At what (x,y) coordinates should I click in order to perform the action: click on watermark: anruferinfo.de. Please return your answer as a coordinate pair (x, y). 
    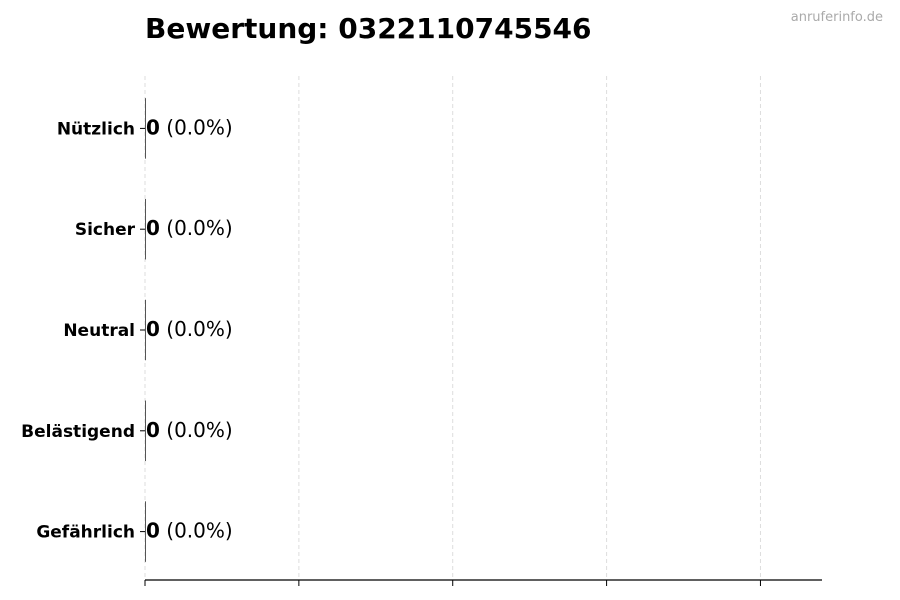
    Looking at the image, I should click on (836, 17).